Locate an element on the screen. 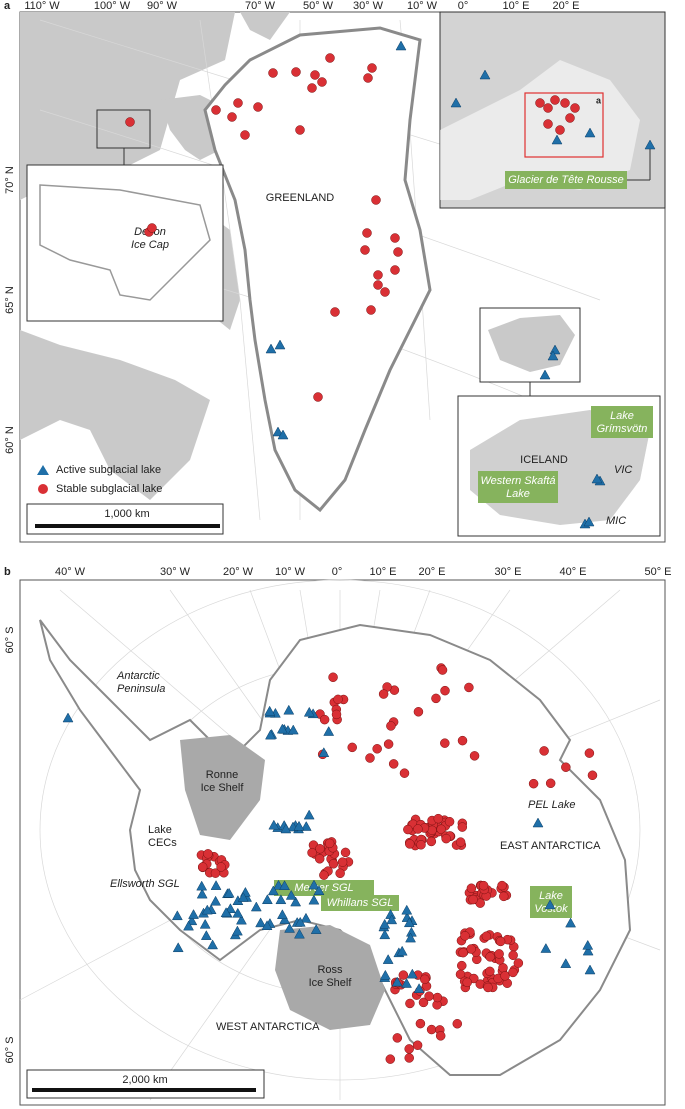 This screenshot has width=685, height=1109. scale-label: 1,000 km is located at coordinates (126, 514).